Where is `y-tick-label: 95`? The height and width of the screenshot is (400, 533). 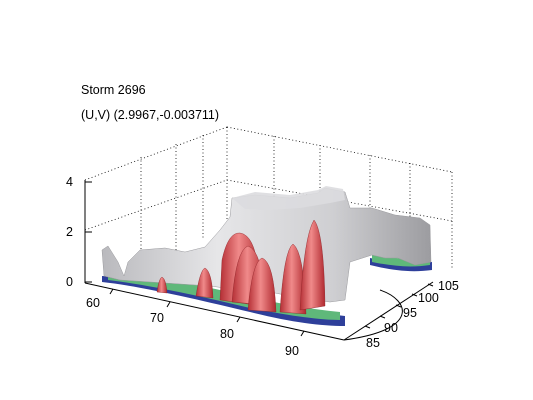
y-tick-label: 95 is located at coordinates (410, 313).